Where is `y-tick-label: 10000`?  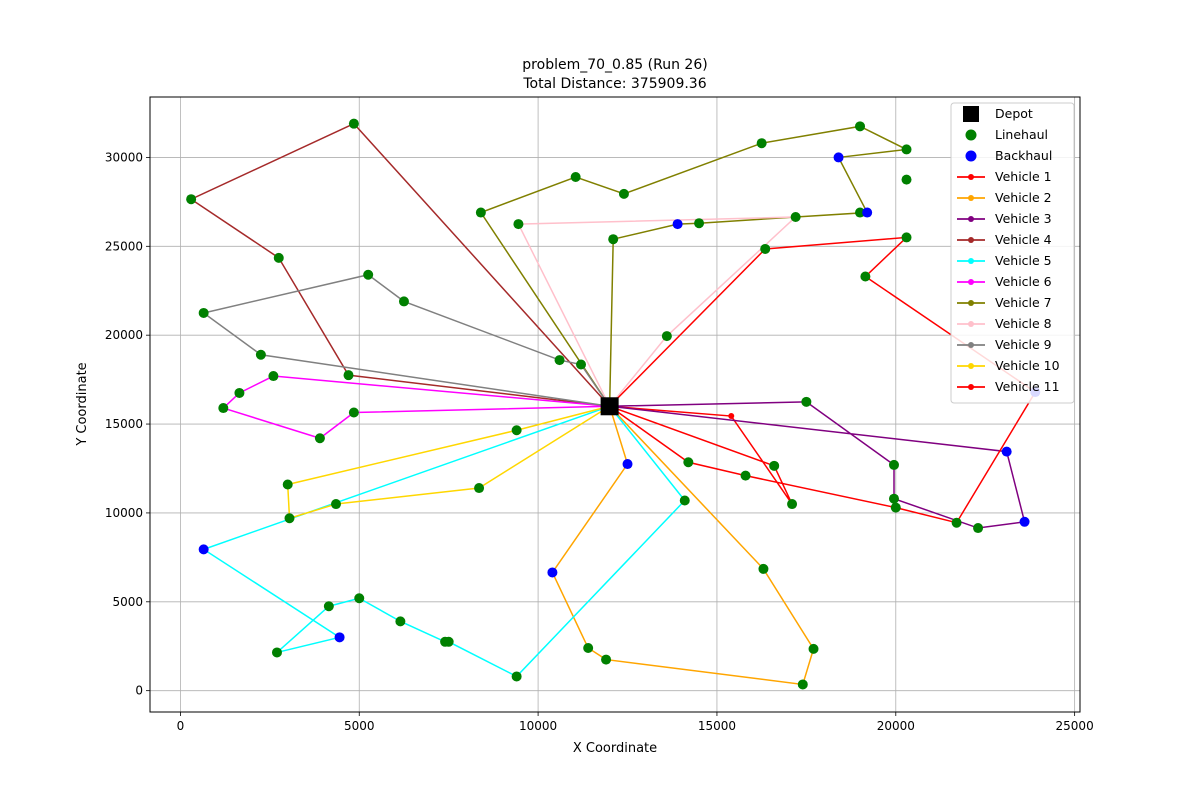
y-tick-label: 10000 is located at coordinates (124, 513).